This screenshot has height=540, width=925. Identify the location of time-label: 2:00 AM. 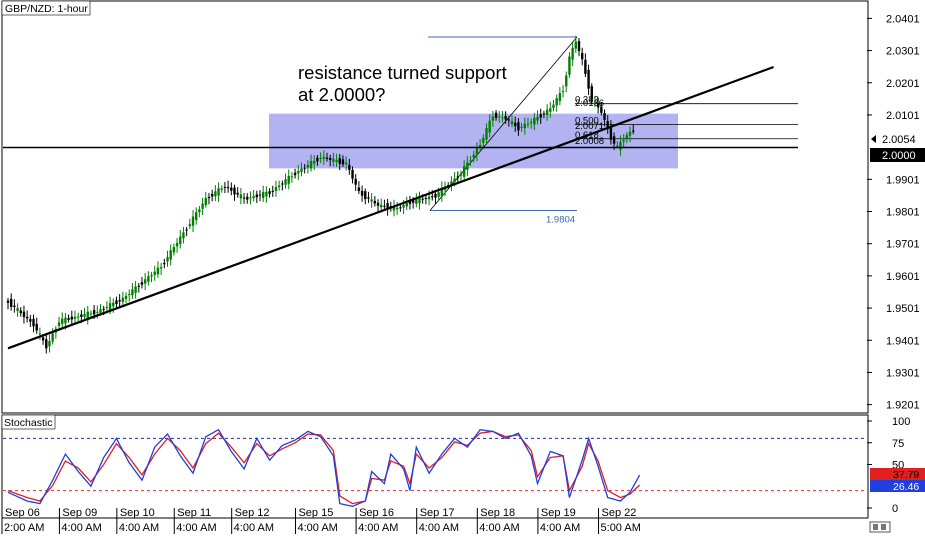
(24, 528).